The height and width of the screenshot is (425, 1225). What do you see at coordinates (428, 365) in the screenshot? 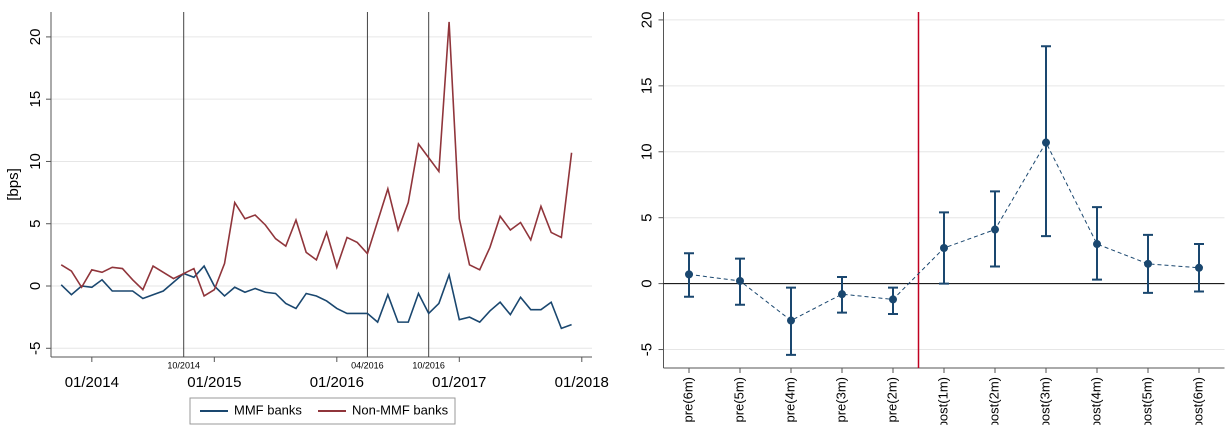
I see `event-label: 10/2016` at bounding box center [428, 365].